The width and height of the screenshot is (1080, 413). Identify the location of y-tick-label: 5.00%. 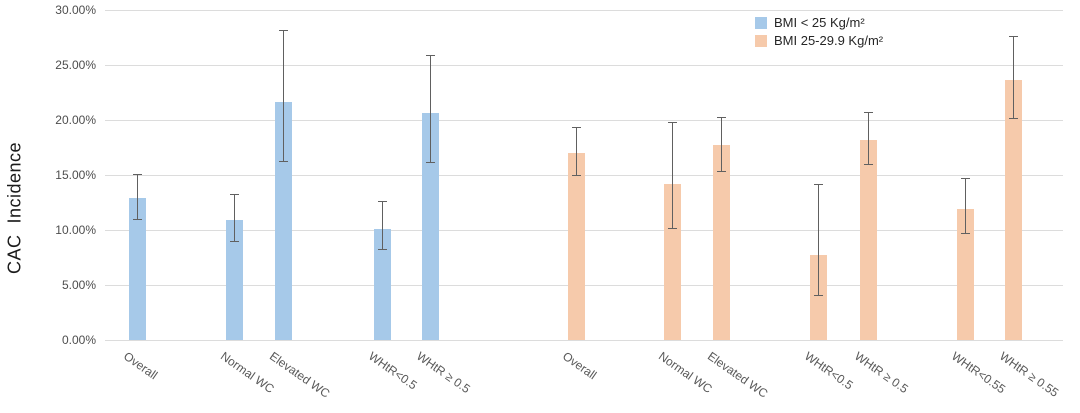
(78, 285).